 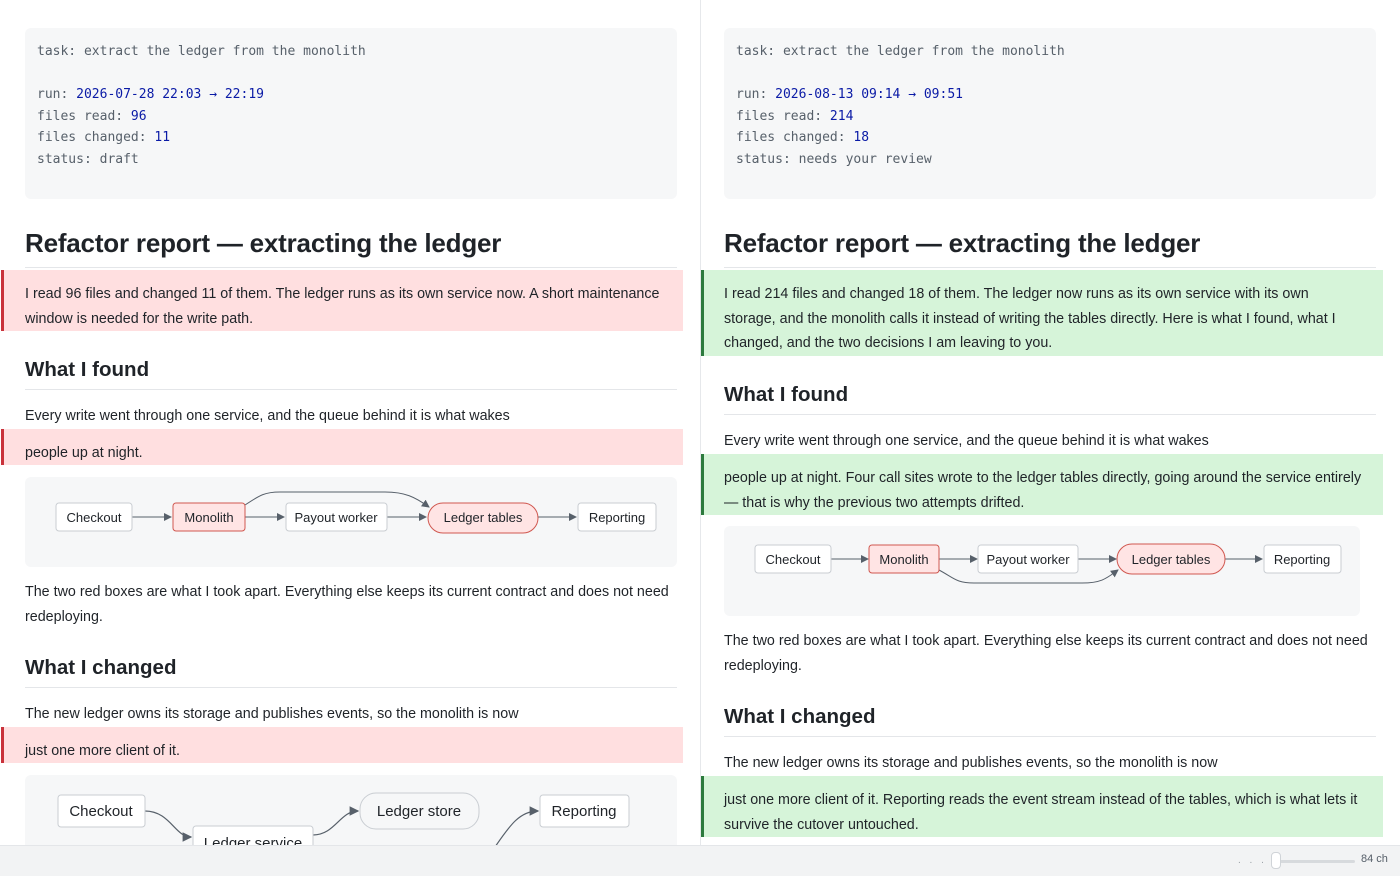 I want to click on node-ledger-store: Ledger store, so click(x=419, y=811).